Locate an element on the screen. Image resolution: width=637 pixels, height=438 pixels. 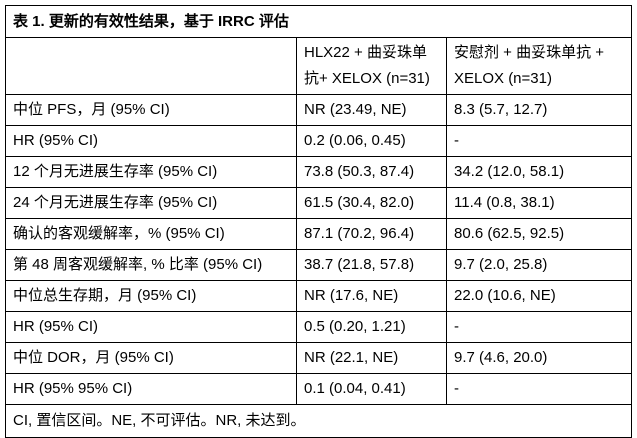
row-label: 中位 PFS，月 (95% CI) is located at coordinates (151, 110).